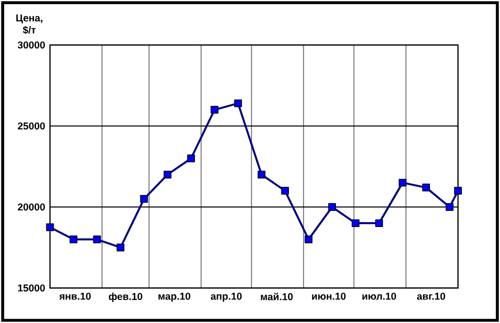 The width and height of the screenshot is (500, 323). I want to click on y-tick-label: 20000, so click(31, 207).